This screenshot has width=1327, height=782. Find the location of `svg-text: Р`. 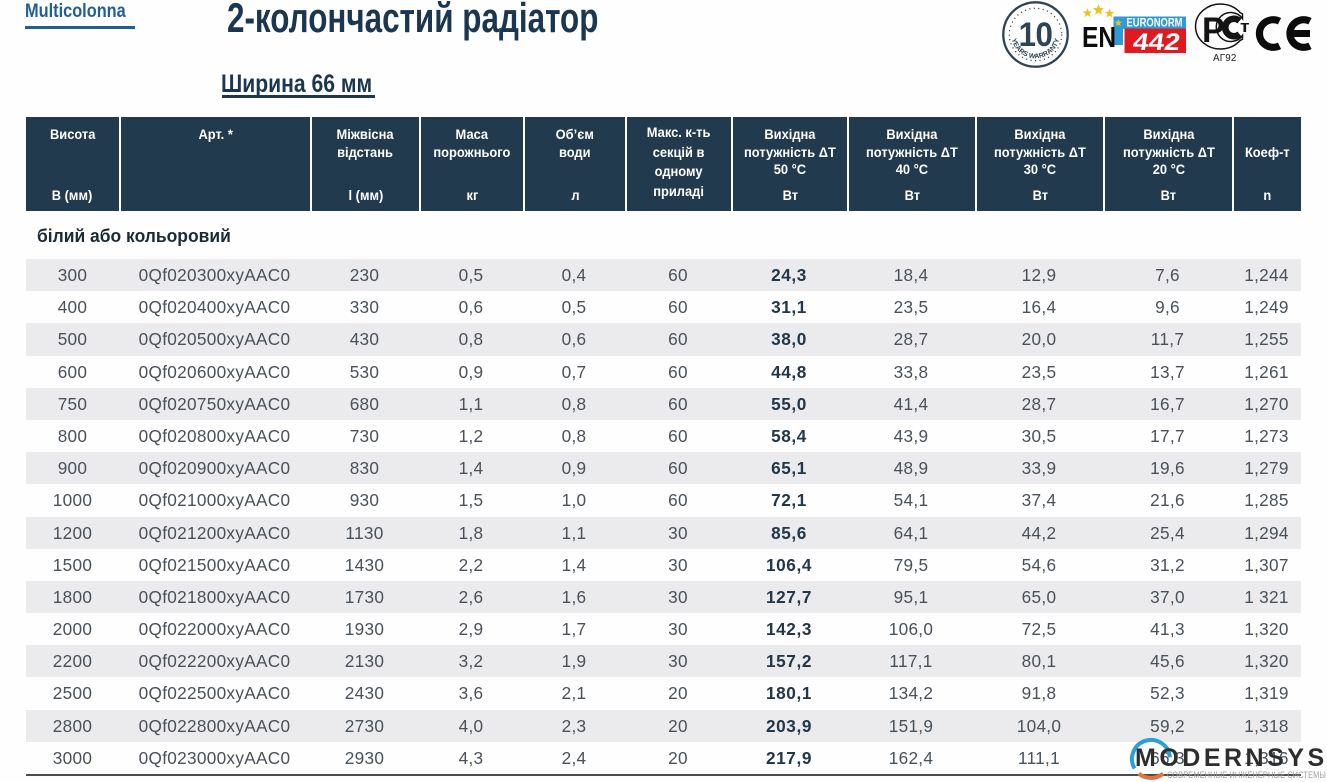

svg-text: Р is located at coordinates (1213, 30).